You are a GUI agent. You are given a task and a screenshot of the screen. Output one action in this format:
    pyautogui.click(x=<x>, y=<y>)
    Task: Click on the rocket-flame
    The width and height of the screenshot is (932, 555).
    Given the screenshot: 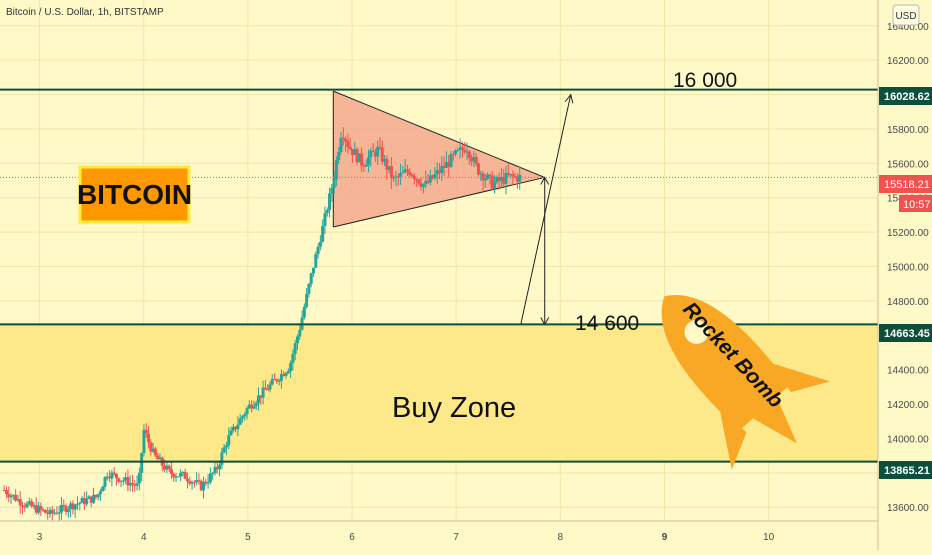 What is the action you would take?
    pyautogui.click(x=774, y=420)
    